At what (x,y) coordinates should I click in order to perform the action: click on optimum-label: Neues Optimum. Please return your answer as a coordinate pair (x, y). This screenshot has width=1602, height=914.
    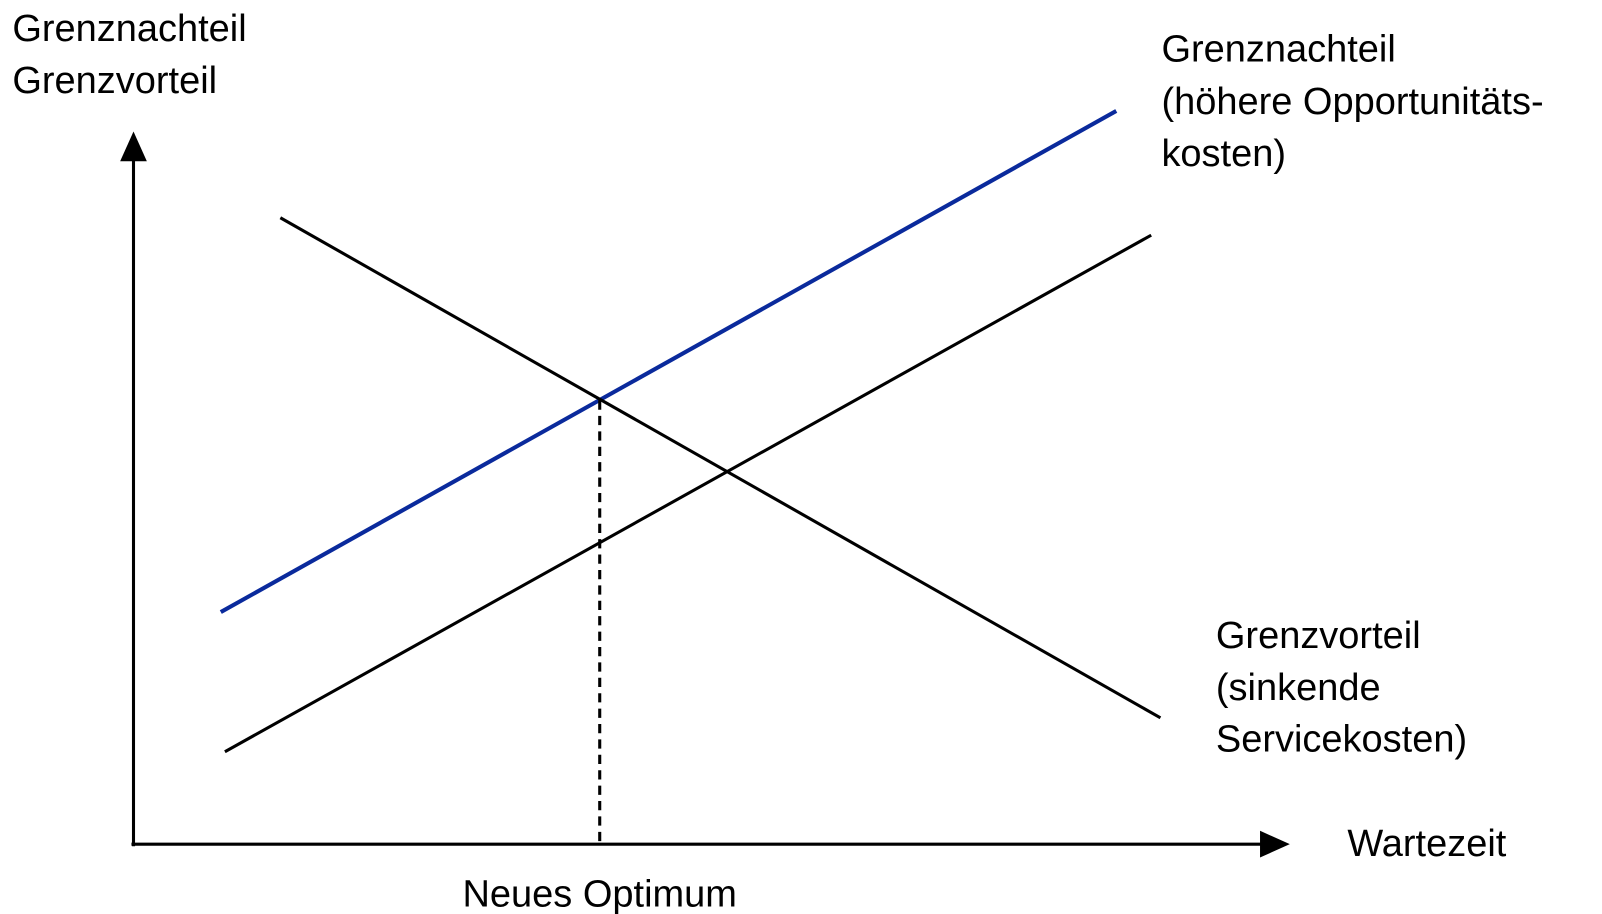
    Looking at the image, I should click on (600, 894).